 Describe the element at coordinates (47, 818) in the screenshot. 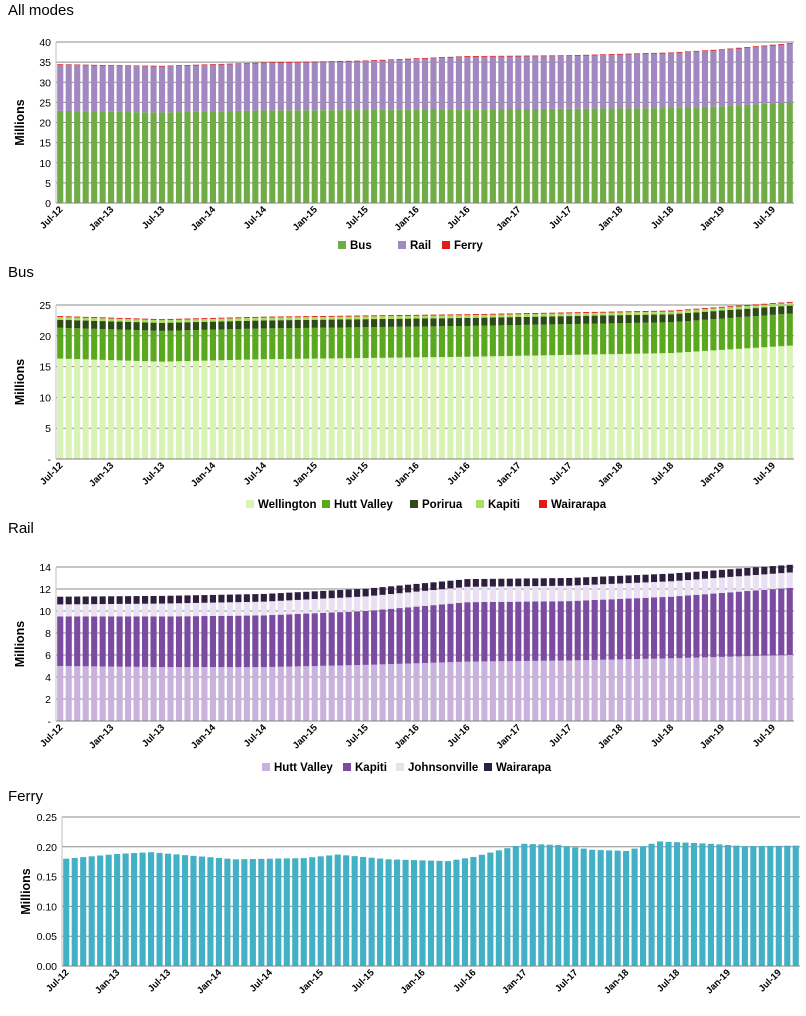

I see `y-tick-label: 0.25` at that location.